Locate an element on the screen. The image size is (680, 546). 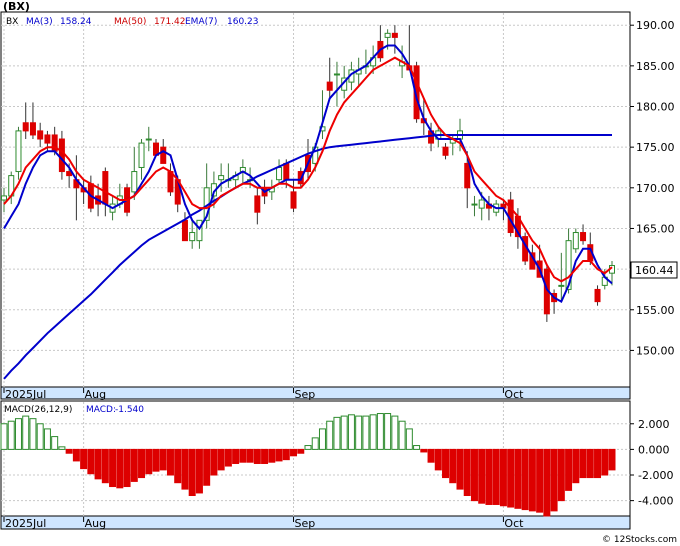
x-tick-label: Oct is located at coordinates (514, 394).